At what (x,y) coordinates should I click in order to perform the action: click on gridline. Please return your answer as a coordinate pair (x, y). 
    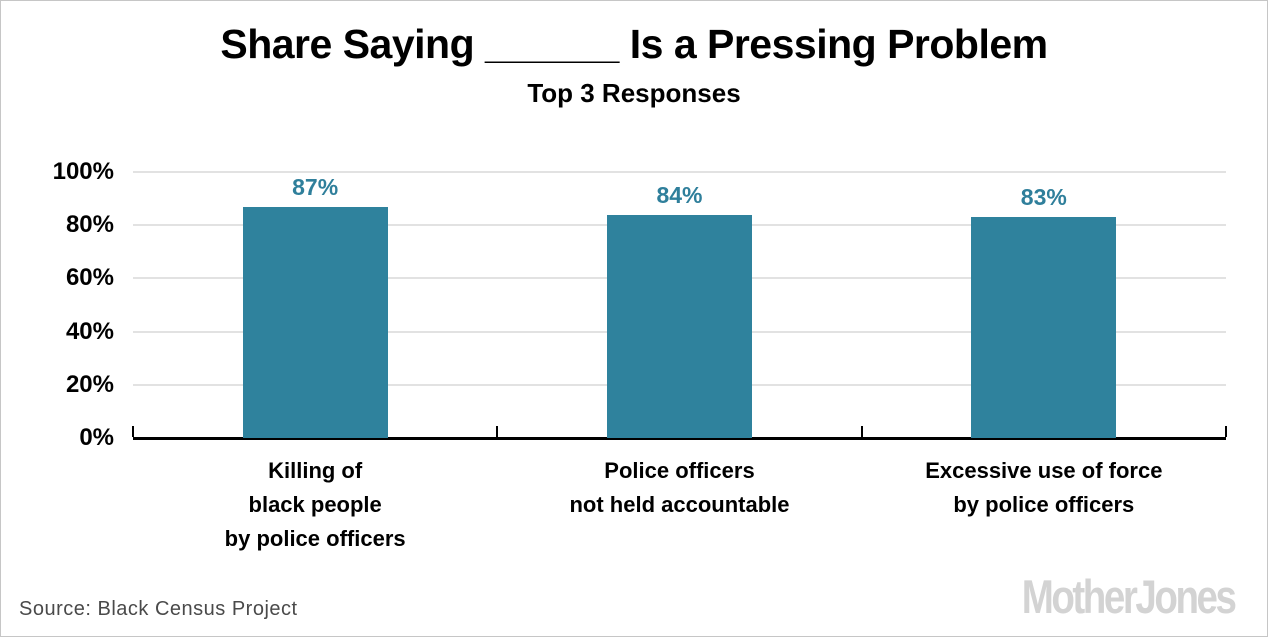
    Looking at the image, I should click on (679, 172).